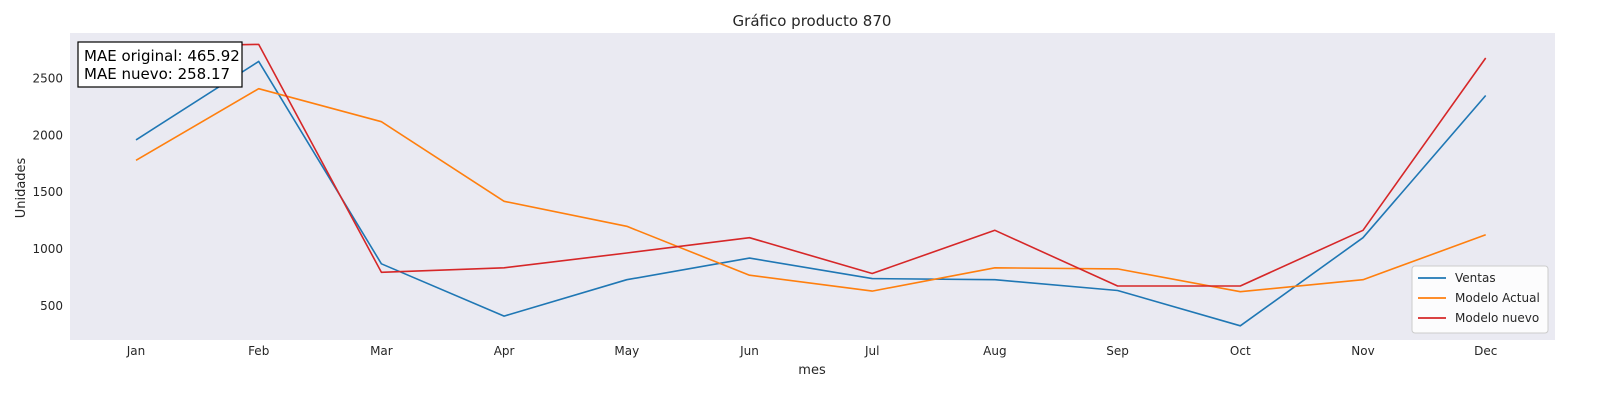  Describe the element at coordinates (1240, 351) in the screenshot. I see `x-tick-label: Oct` at that location.